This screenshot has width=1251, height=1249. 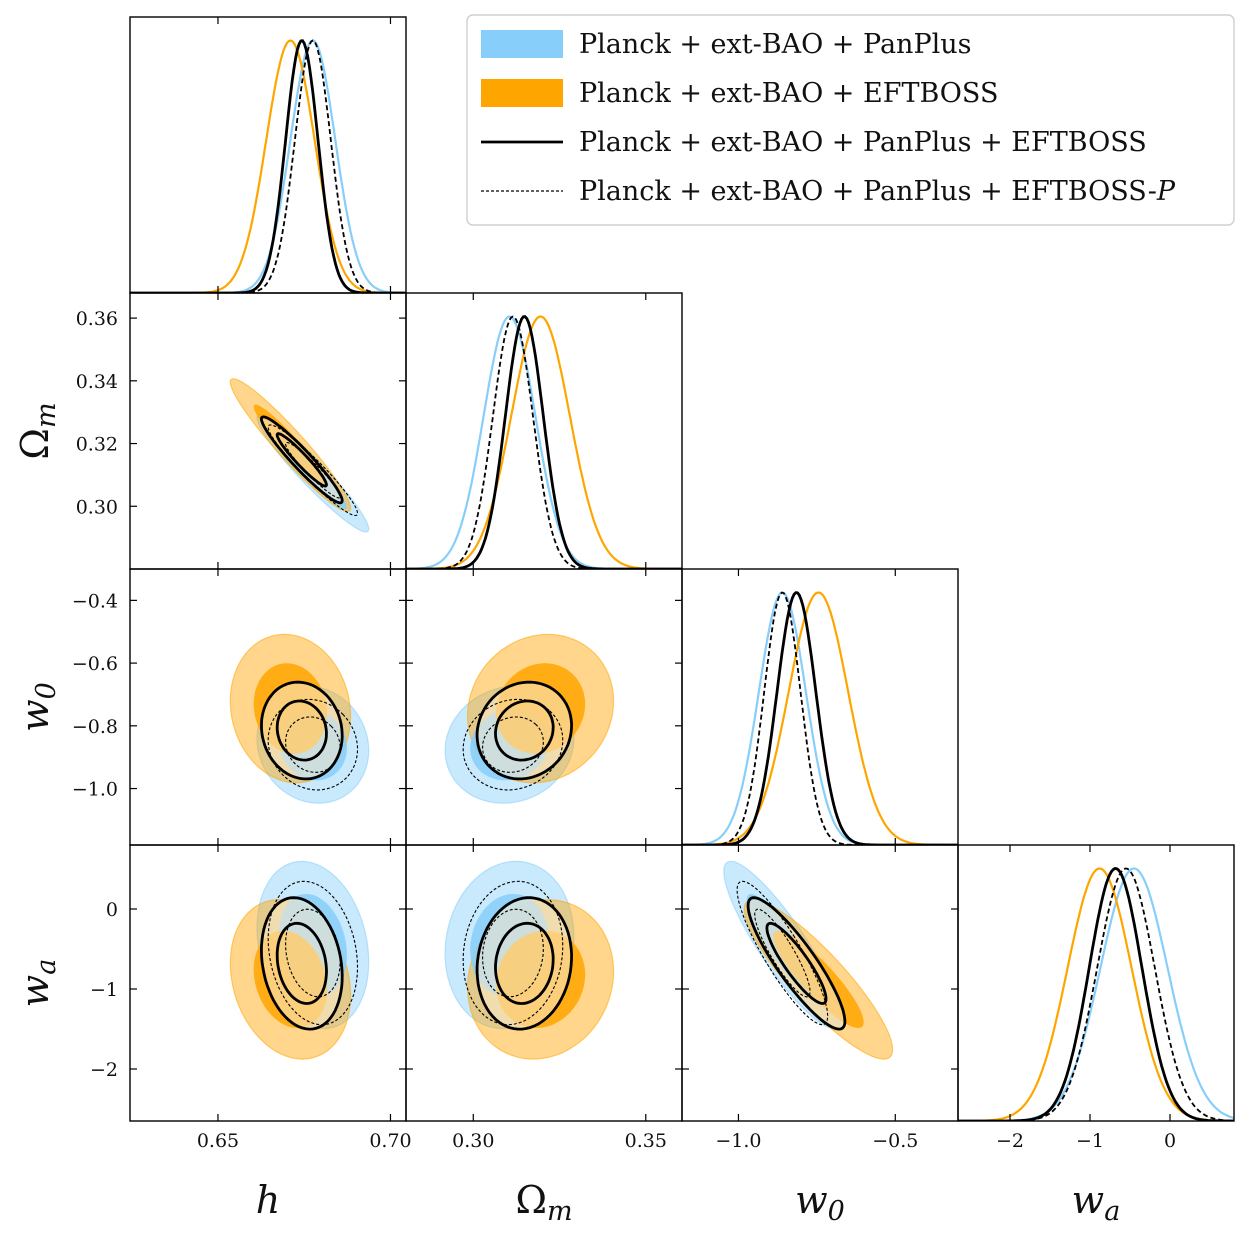 What do you see at coordinates (37, 430) in the screenshot?
I see `y-axis-label-Om: Ωm` at bounding box center [37, 430].